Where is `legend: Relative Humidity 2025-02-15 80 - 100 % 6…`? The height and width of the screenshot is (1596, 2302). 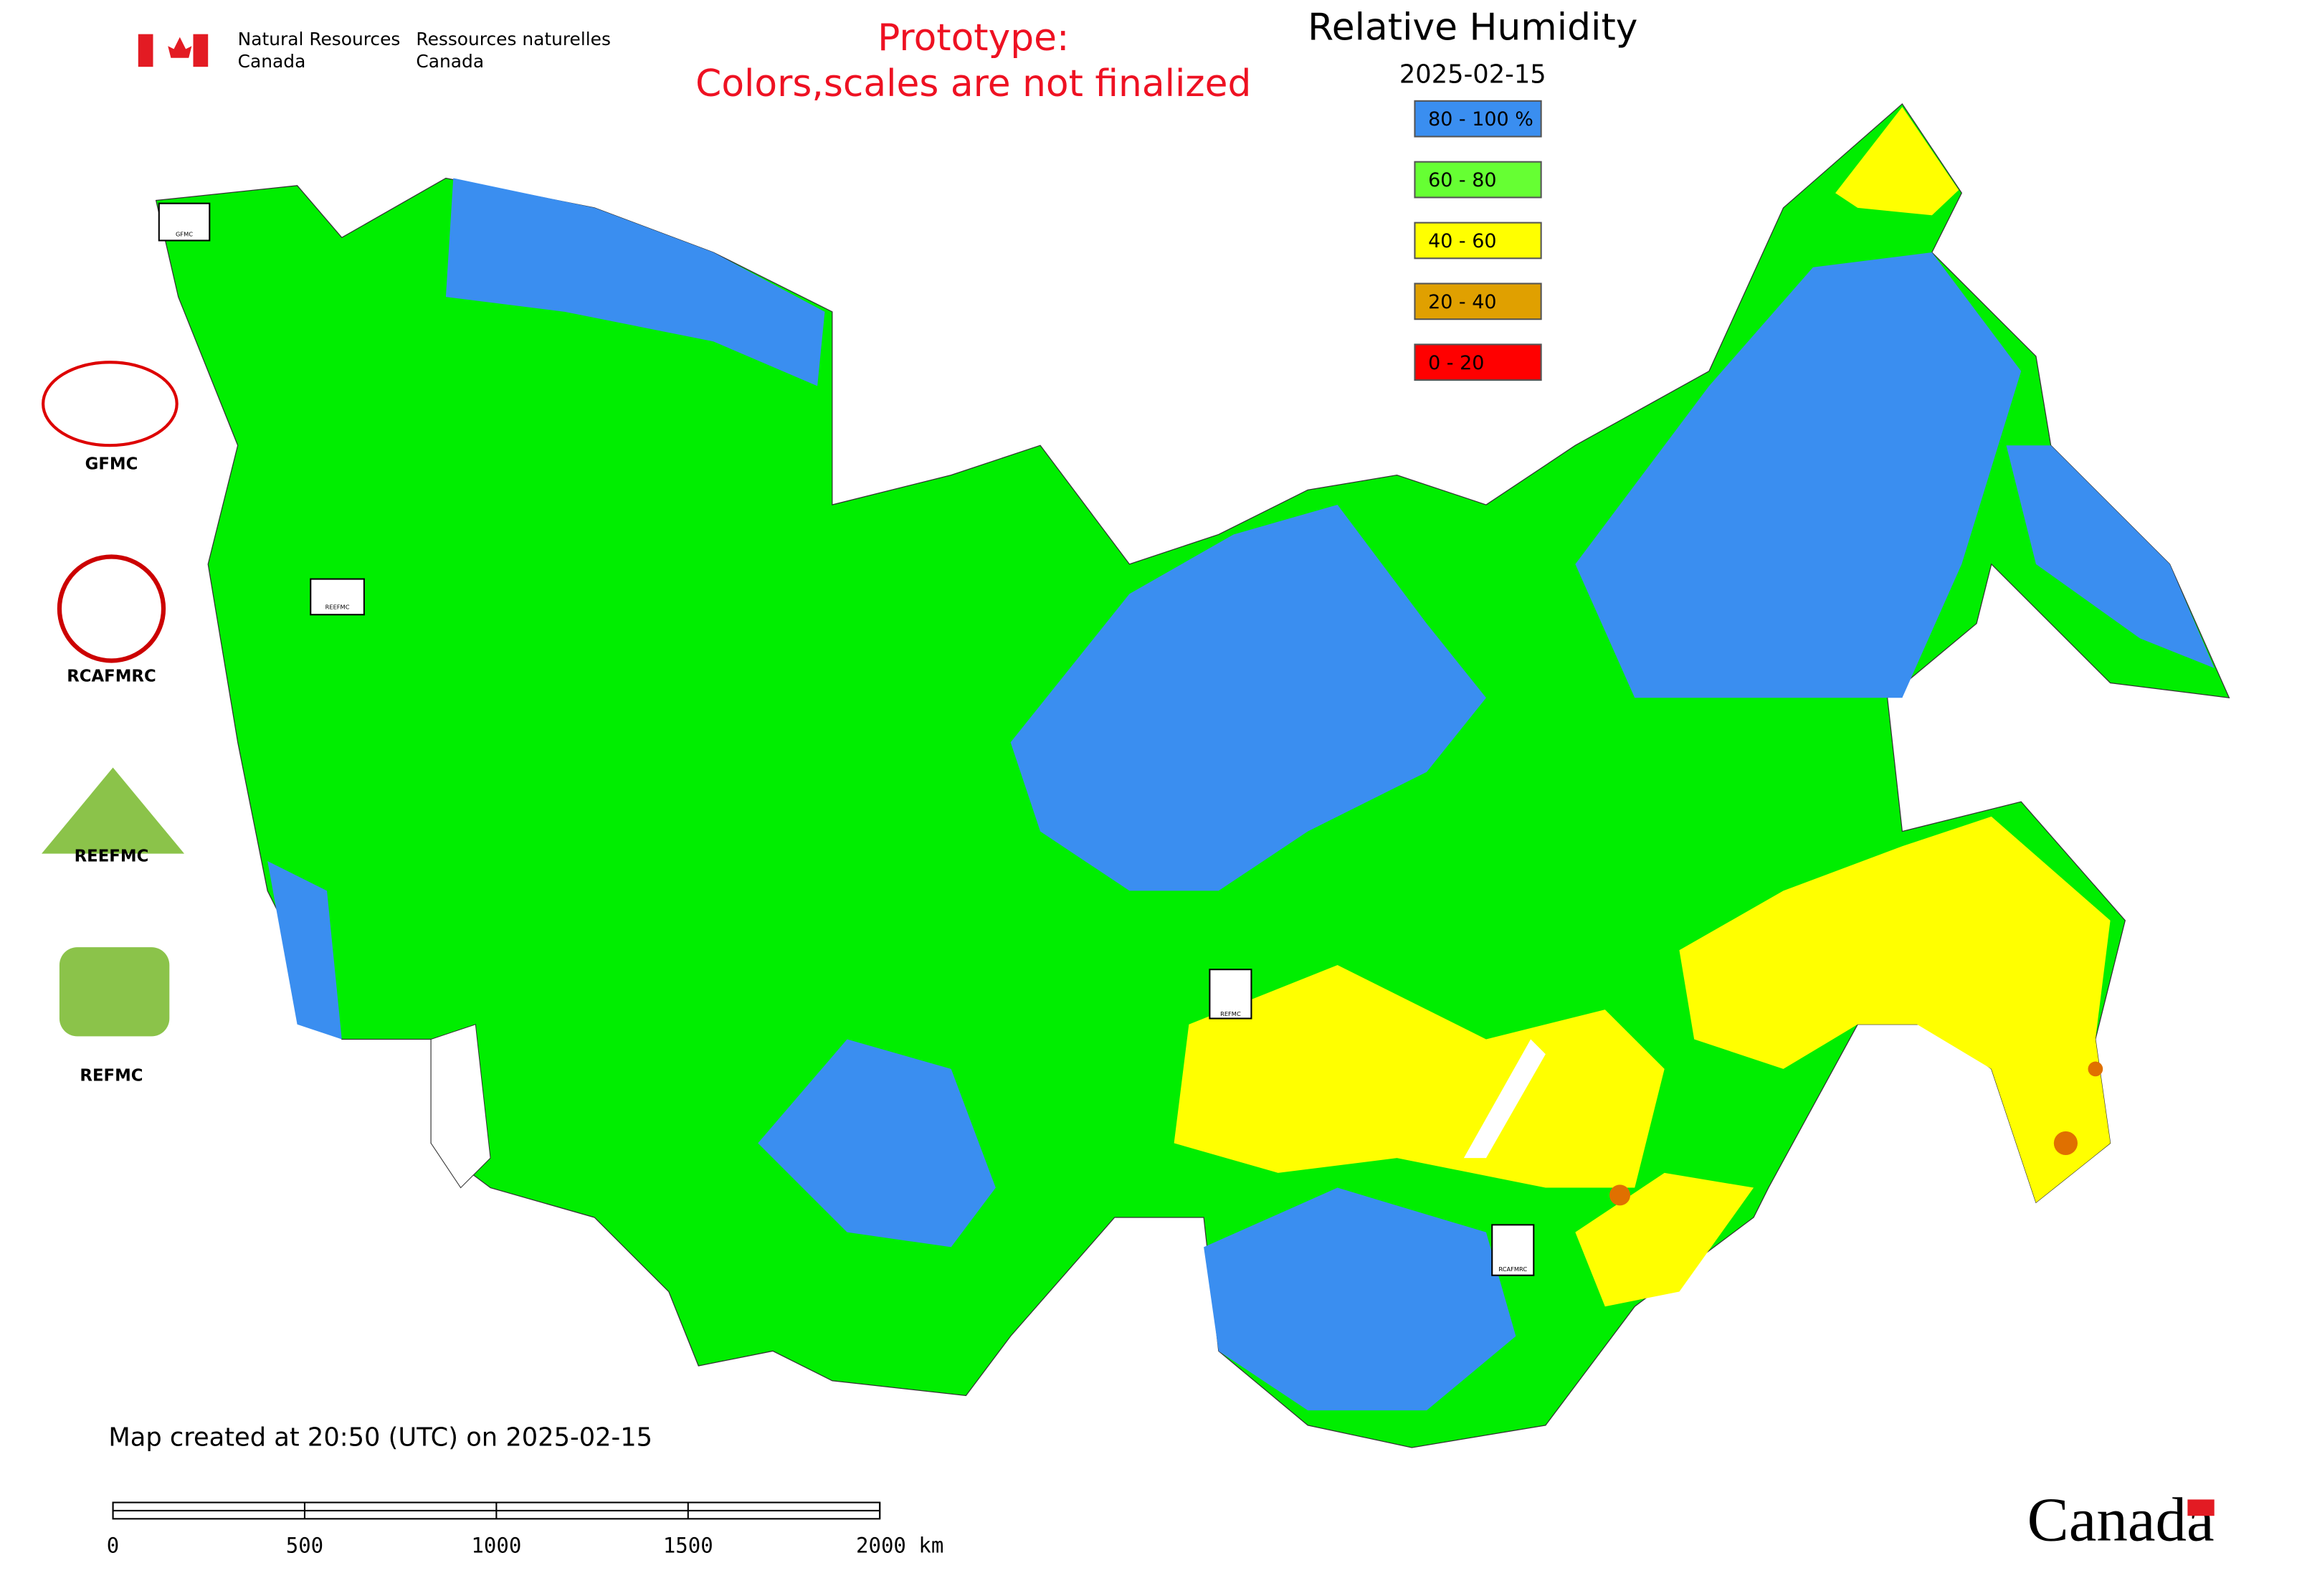 legend: Relative Humidity 2025-02-15 80 - 100 % 6… is located at coordinates (1473, 193).